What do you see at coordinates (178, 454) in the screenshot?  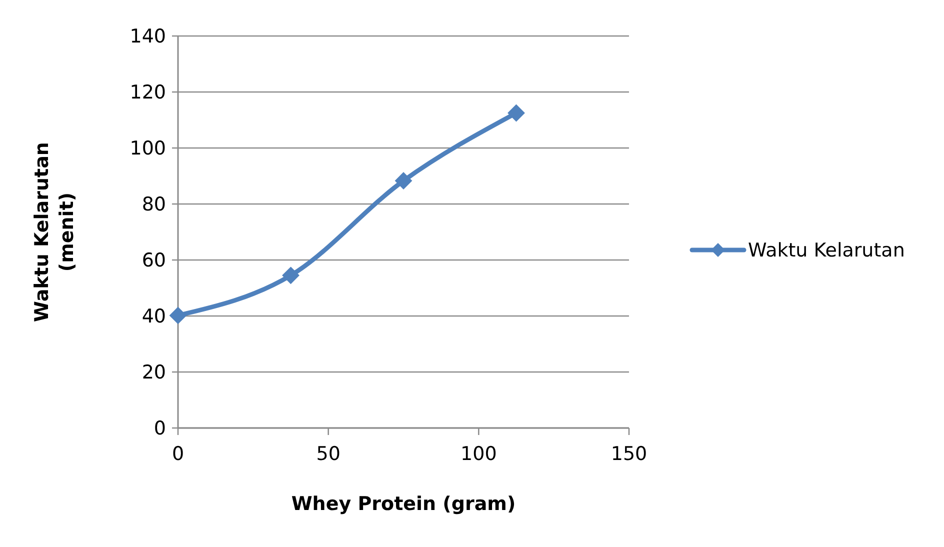 I see `x-tick-label: 0` at bounding box center [178, 454].